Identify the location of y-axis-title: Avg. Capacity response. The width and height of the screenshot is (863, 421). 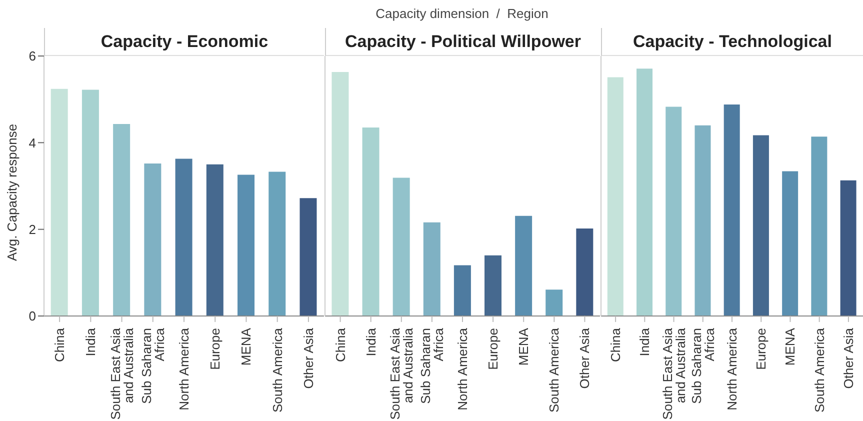
(12, 192).